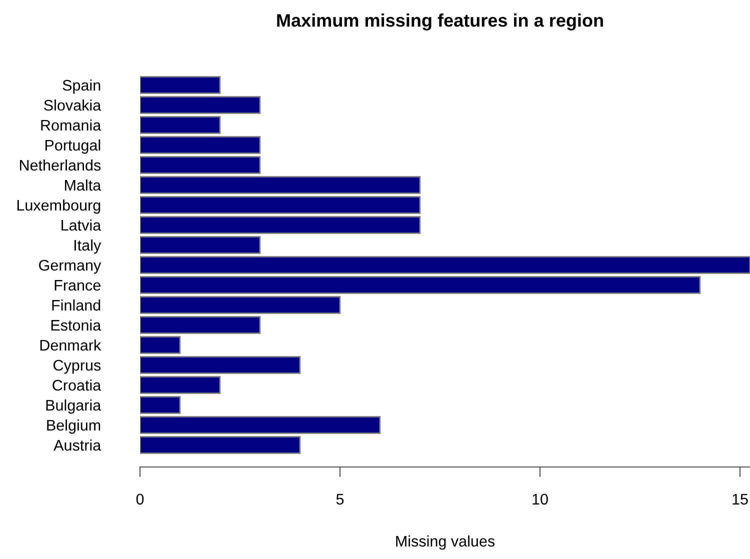  I want to click on y-tick-label: Finland, so click(76, 305).